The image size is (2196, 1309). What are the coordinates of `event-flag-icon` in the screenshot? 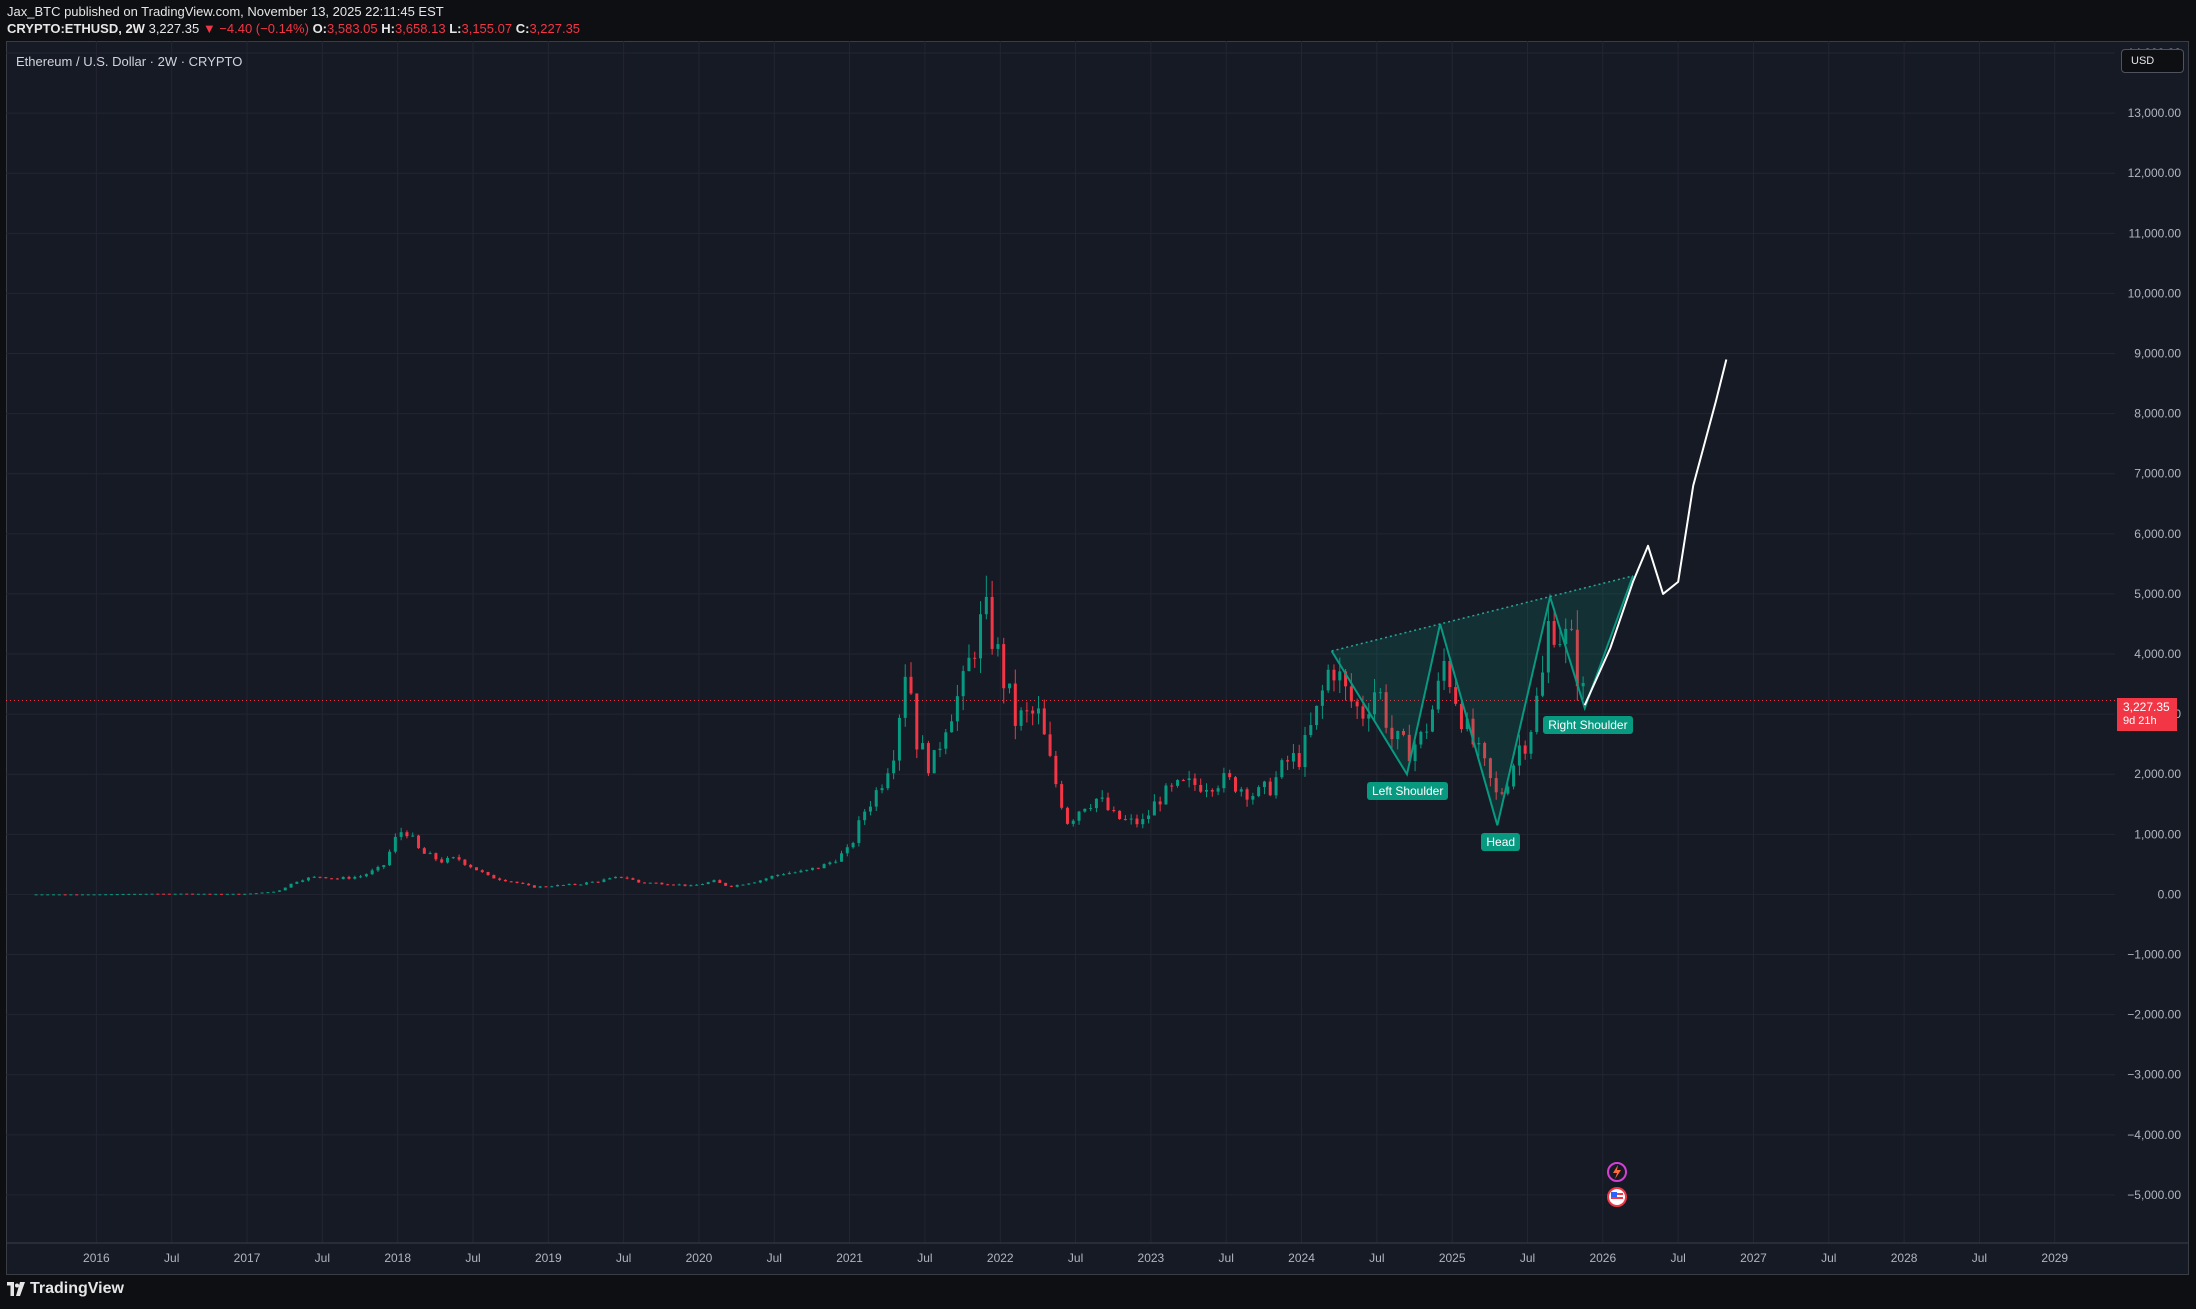 It's located at (1617, 1197).